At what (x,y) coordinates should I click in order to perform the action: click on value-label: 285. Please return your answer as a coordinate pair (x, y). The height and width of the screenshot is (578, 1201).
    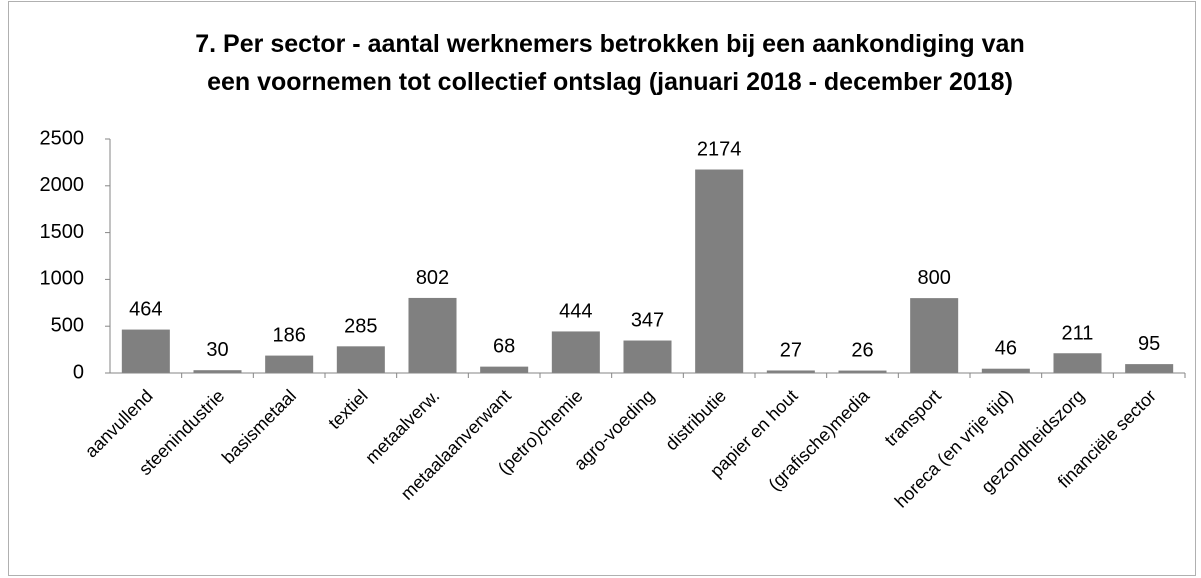
    Looking at the image, I should click on (360, 326).